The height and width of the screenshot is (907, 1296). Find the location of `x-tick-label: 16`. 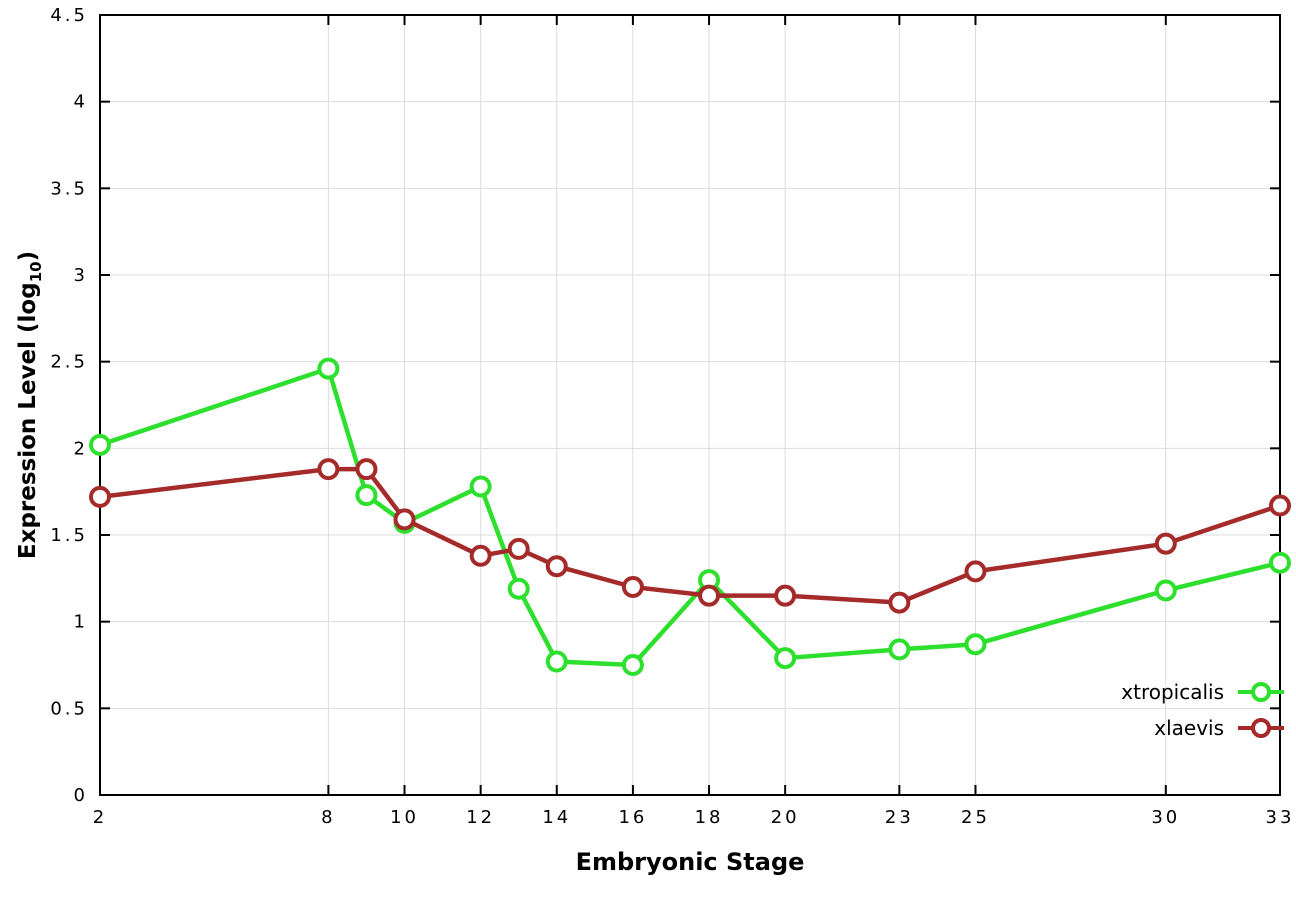

x-tick-label: 16 is located at coordinates (632, 817).